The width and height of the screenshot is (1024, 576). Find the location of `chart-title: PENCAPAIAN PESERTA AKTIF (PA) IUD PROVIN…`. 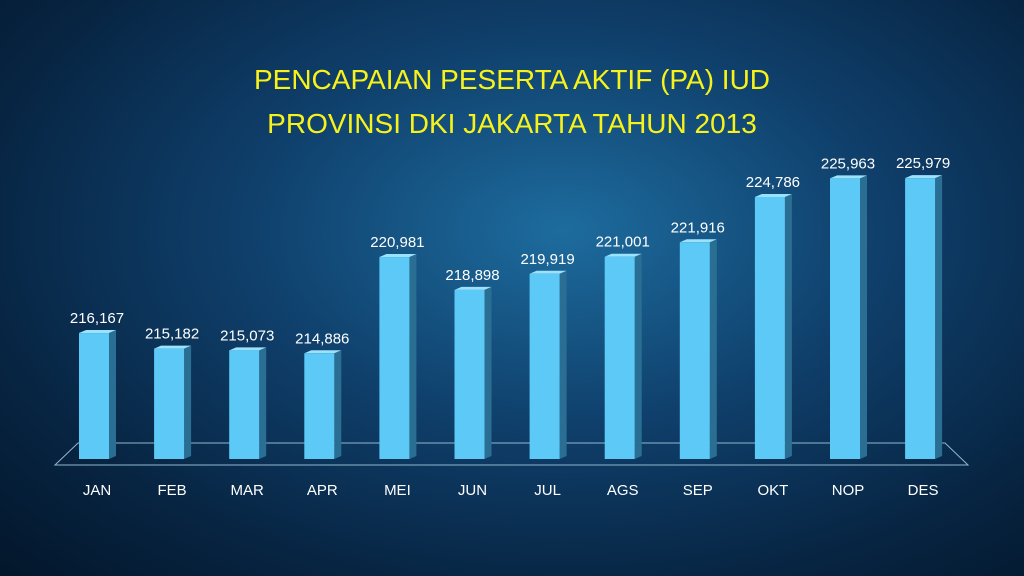

chart-title: PENCAPAIAN PESERTA AKTIF (PA) IUD PROVIN… is located at coordinates (512, 101).